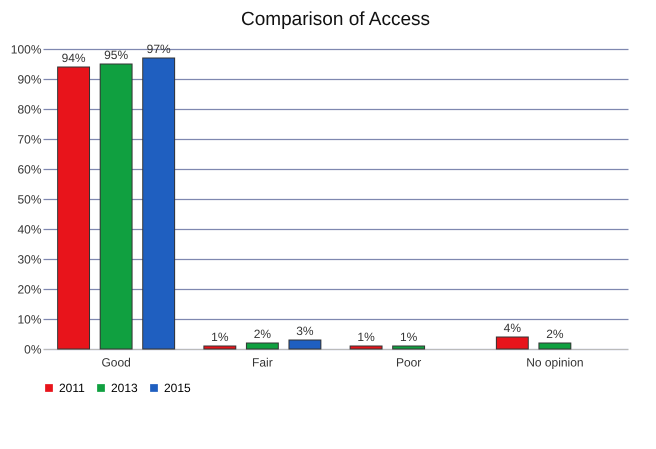  I want to click on legend-label: 2013, so click(124, 388).